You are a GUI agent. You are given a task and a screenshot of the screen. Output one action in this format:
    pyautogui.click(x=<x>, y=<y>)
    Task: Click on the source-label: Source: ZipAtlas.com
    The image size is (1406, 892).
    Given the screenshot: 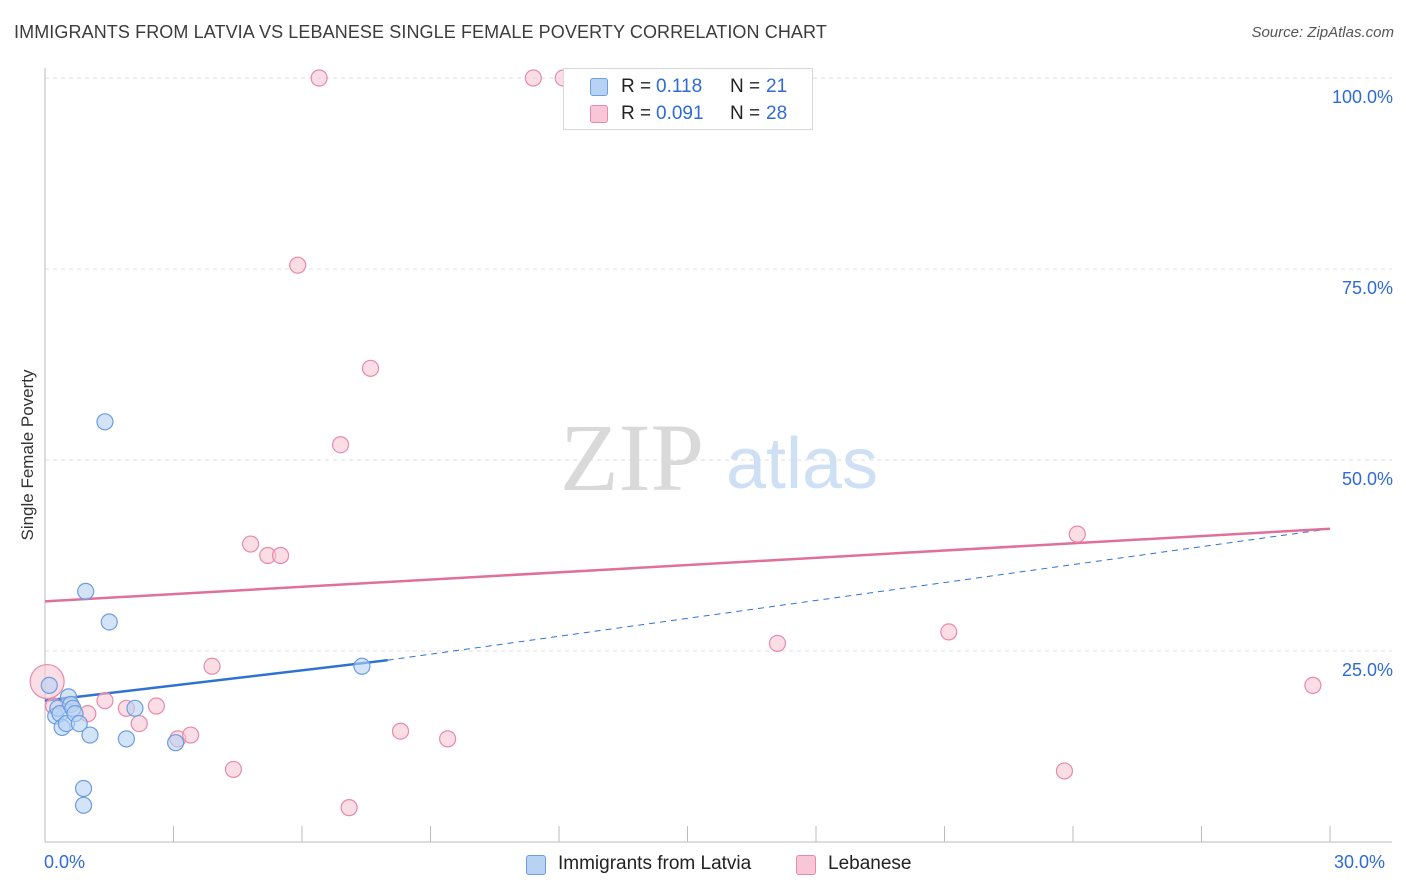 What is the action you would take?
    pyautogui.click(x=1322, y=32)
    